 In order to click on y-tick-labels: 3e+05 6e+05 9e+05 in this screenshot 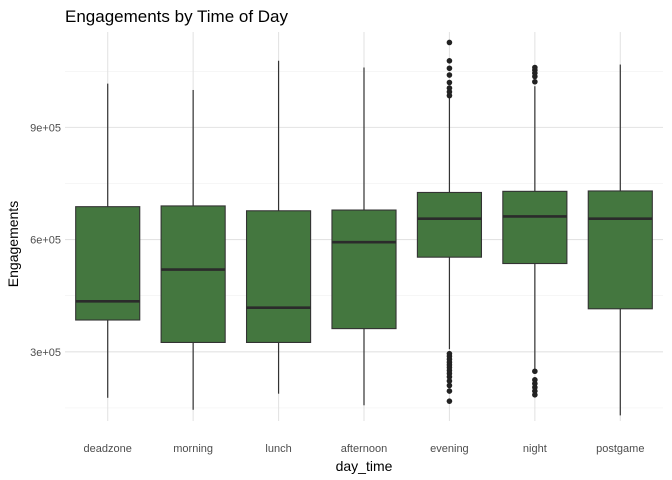, I will do `click(45, 240)`.